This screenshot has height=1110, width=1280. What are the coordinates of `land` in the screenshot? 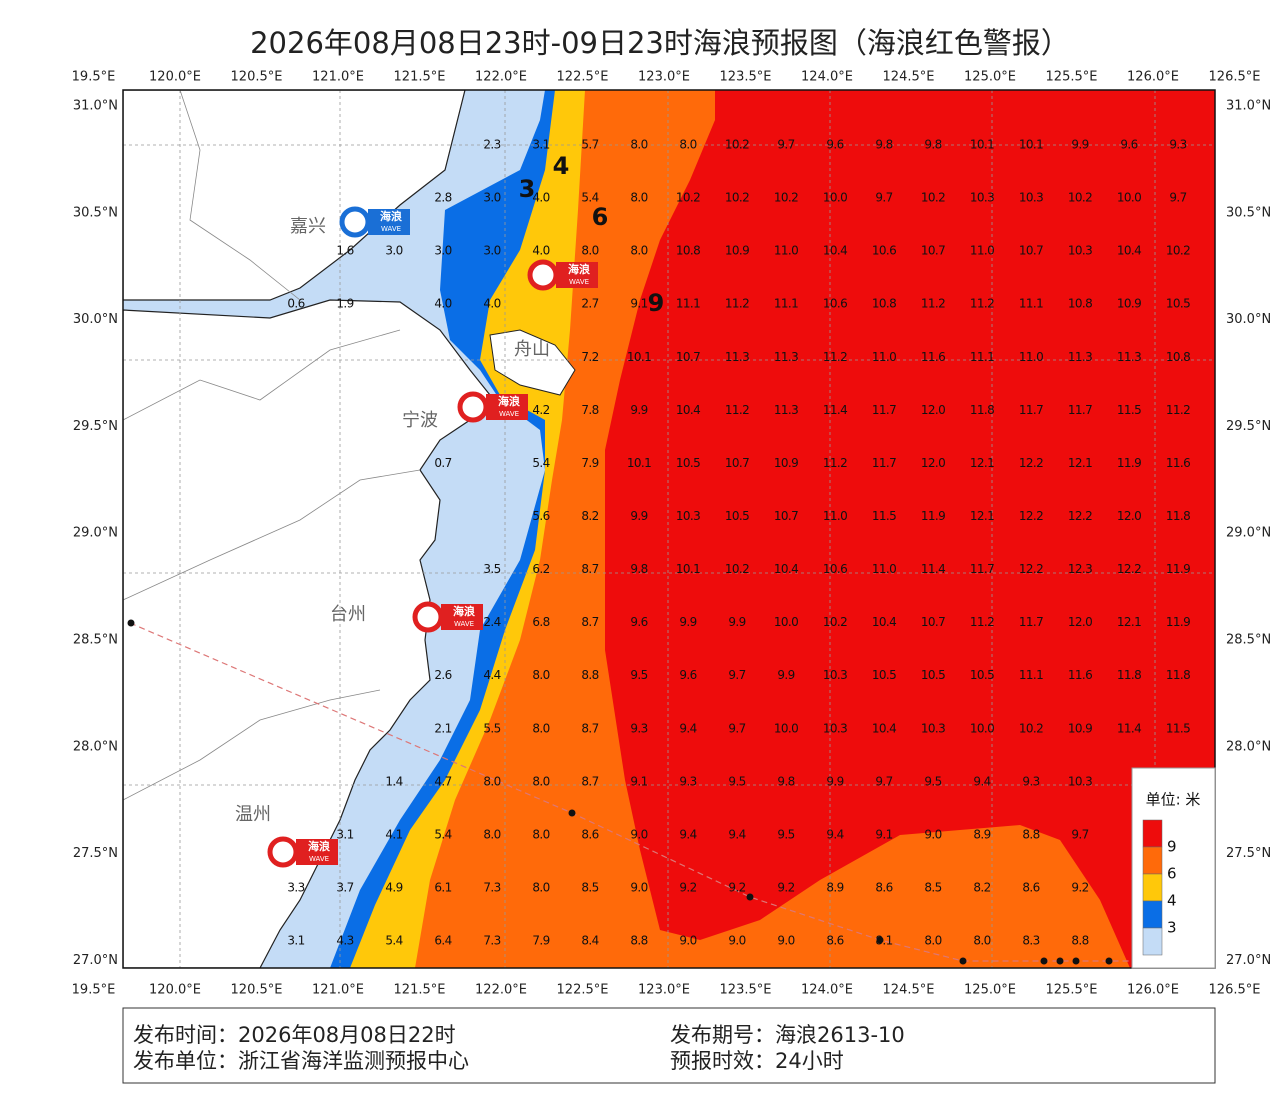 It's located at (294, 195).